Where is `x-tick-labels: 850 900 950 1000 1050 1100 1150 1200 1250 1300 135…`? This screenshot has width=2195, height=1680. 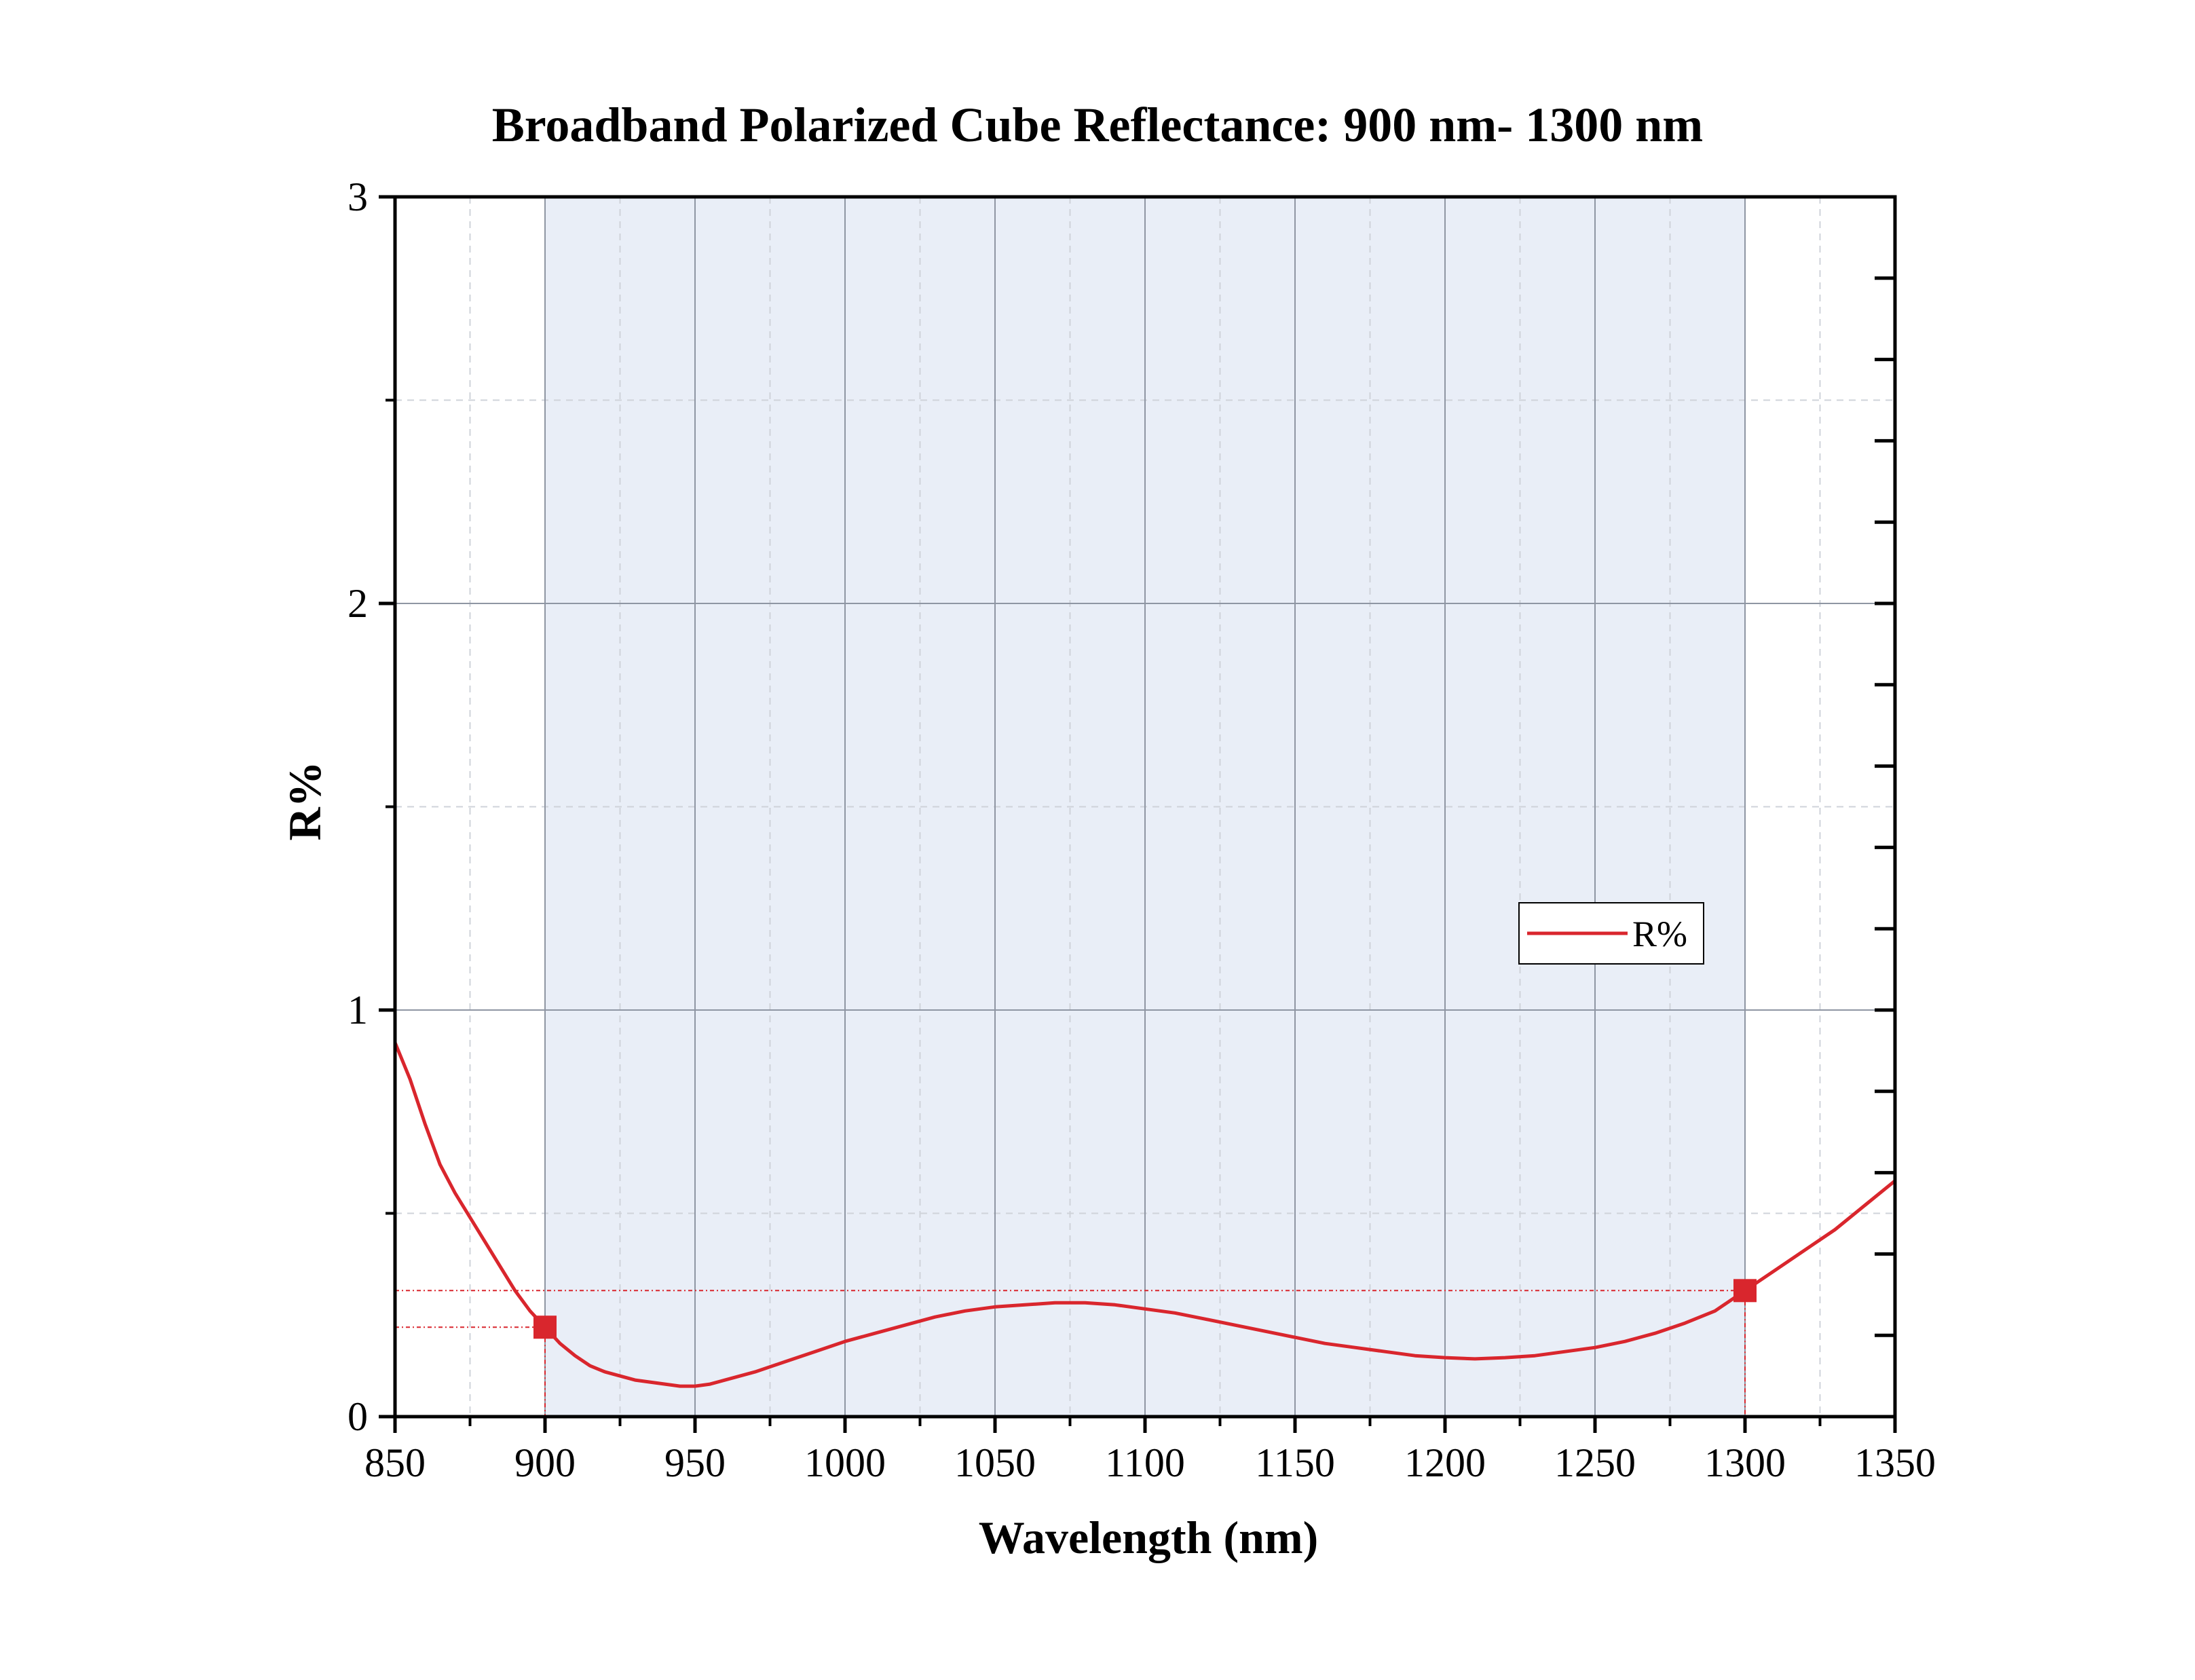 x-tick-labels: 850 900 950 1000 1050 1100 1150 1200 1250 1300 135… is located at coordinates (1150, 1463).